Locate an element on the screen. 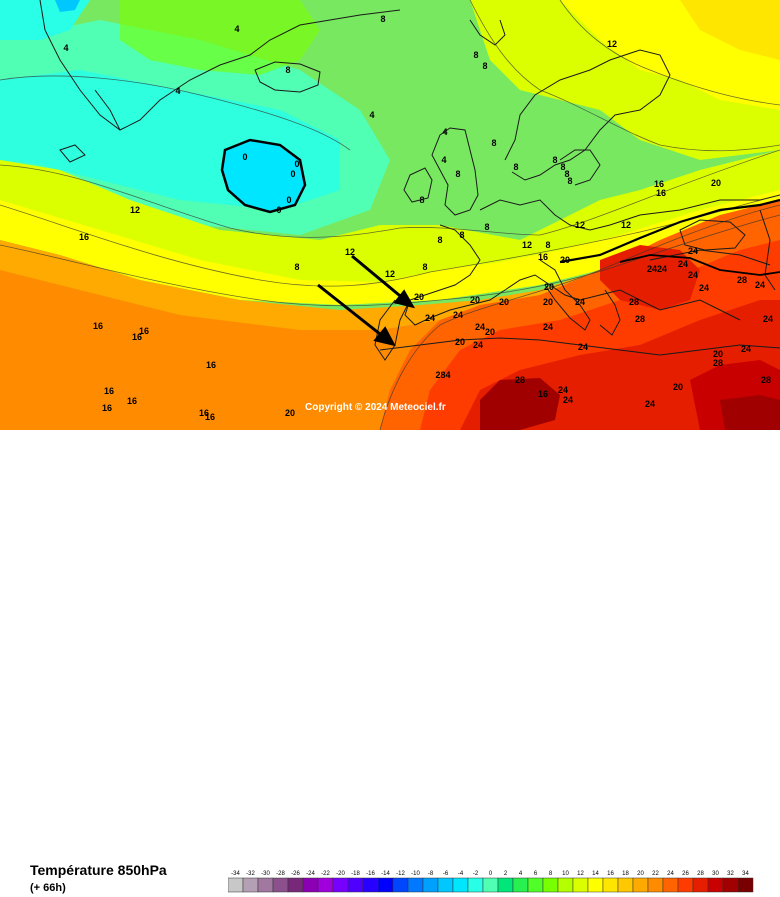 This screenshot has height=897, width=780. legend-label: -4 is located at coordinates (461, 874).